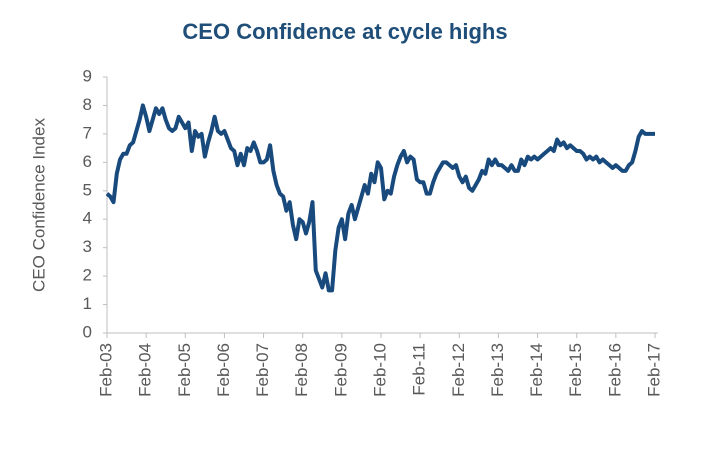 This screenshot has width=728, height=450. What do you see at coordinates (419, 369) in the screenshot?
I see `x-tick-label: Feb-11` at bounding box center [419, 369].